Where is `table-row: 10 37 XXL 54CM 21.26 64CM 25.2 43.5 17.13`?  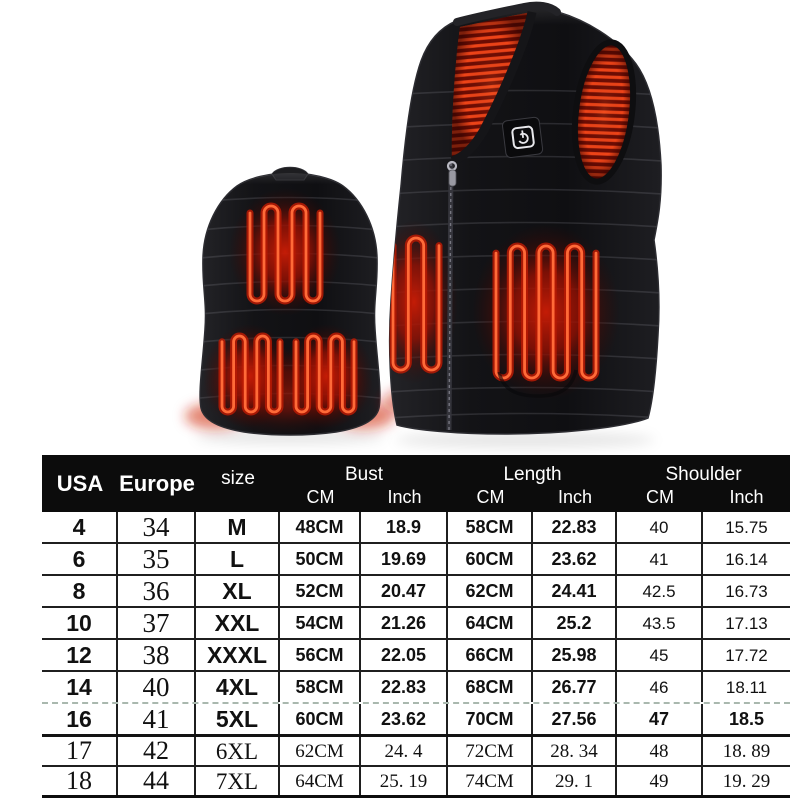 table-row: 10 37 XXL 54CM 21.26 64CM 25.2 43.5 17.13 is located at coordinates (416, 624).